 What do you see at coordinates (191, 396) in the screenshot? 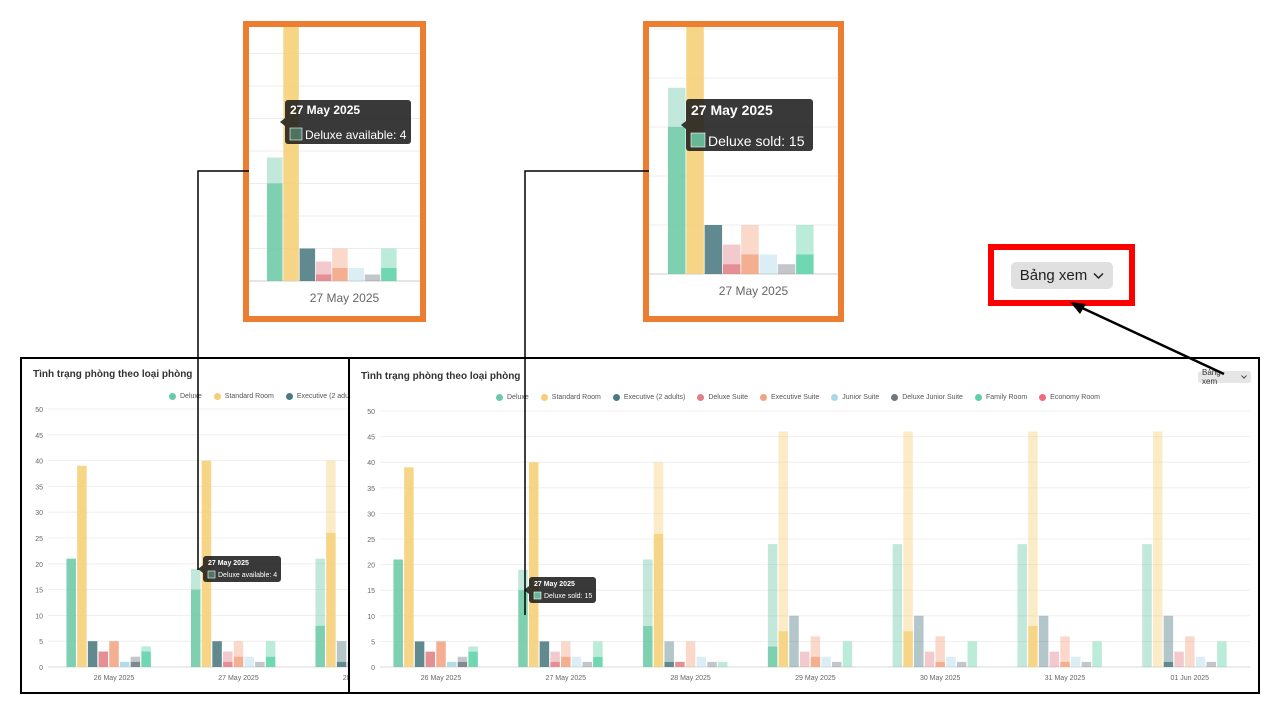
I see `legend-label: Deluxe` at bounding box center [191, 396].